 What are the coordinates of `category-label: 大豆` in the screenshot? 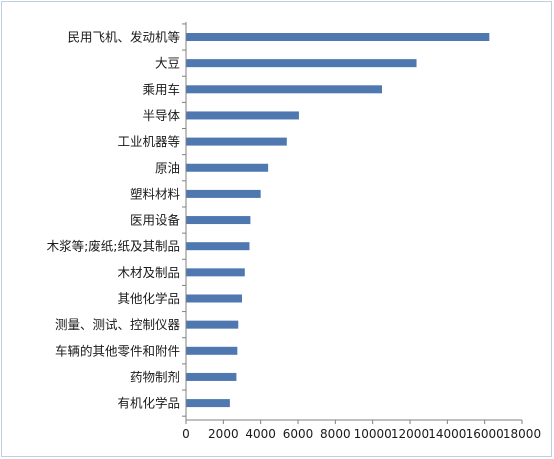 It's located at (167, 63).